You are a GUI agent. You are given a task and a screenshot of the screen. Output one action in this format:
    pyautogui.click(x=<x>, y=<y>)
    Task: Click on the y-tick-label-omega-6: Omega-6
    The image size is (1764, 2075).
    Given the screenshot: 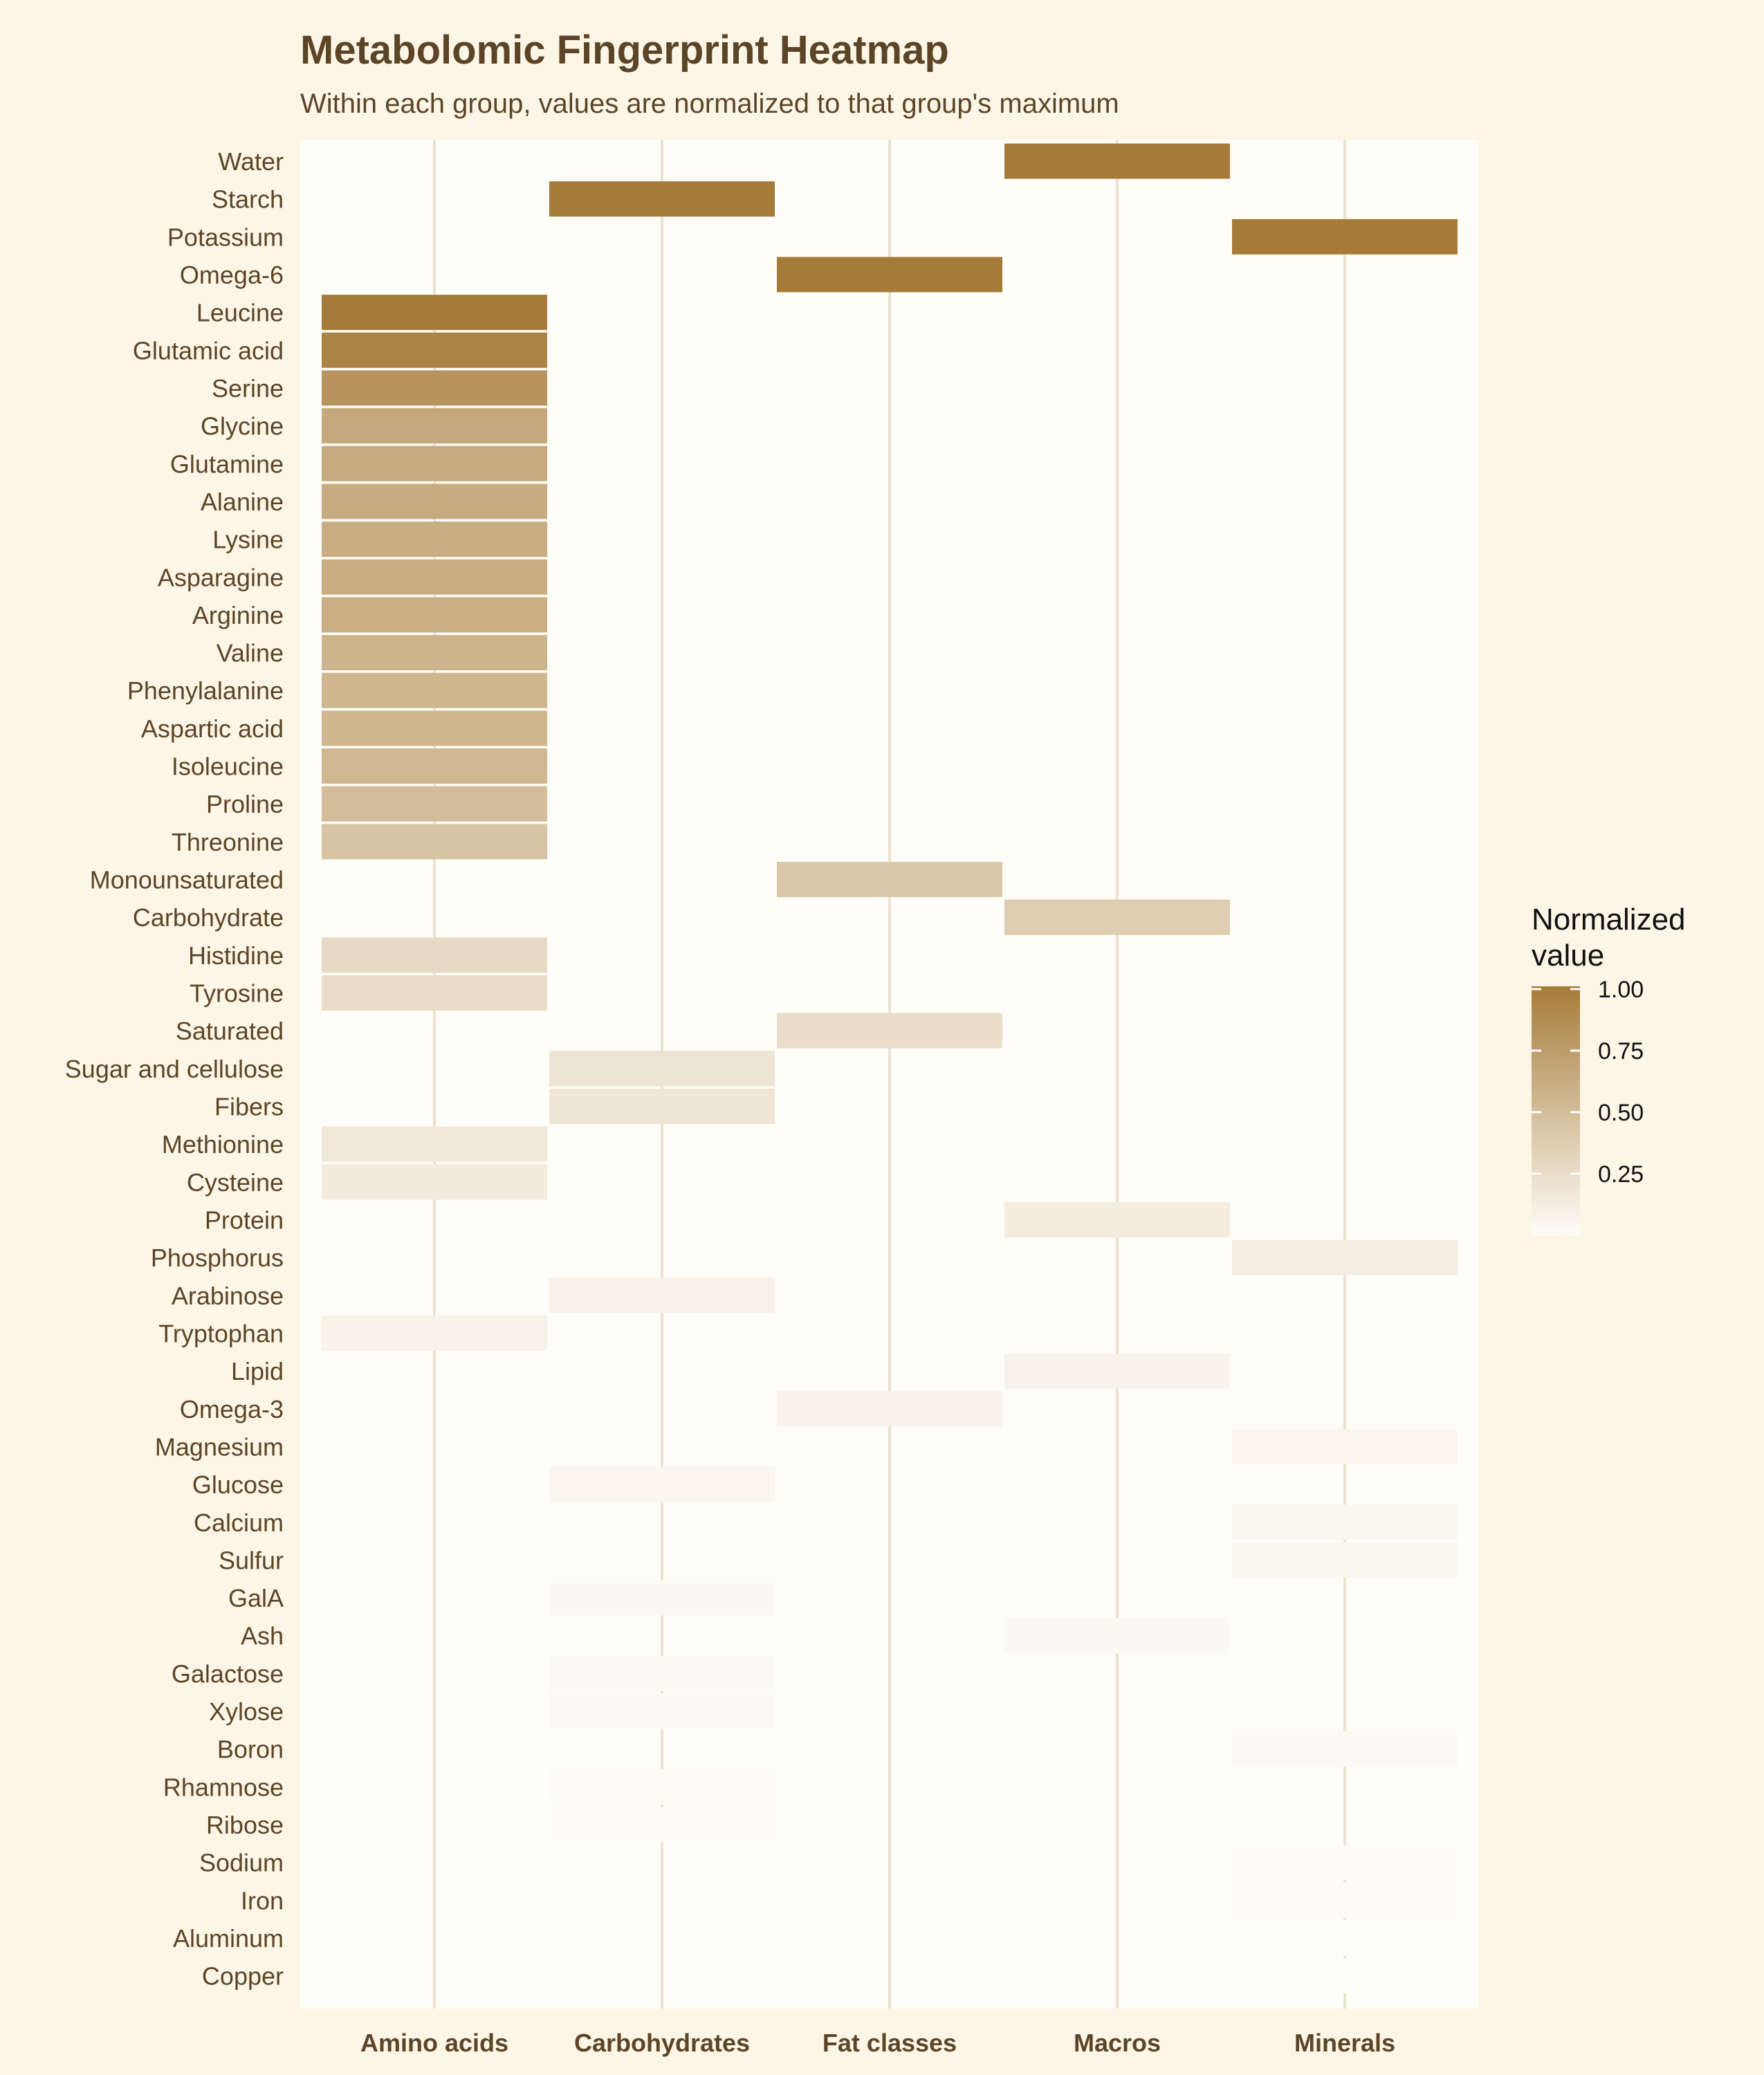 What is the action you would take?
    pyautogui.click(x=232, y=275)
    